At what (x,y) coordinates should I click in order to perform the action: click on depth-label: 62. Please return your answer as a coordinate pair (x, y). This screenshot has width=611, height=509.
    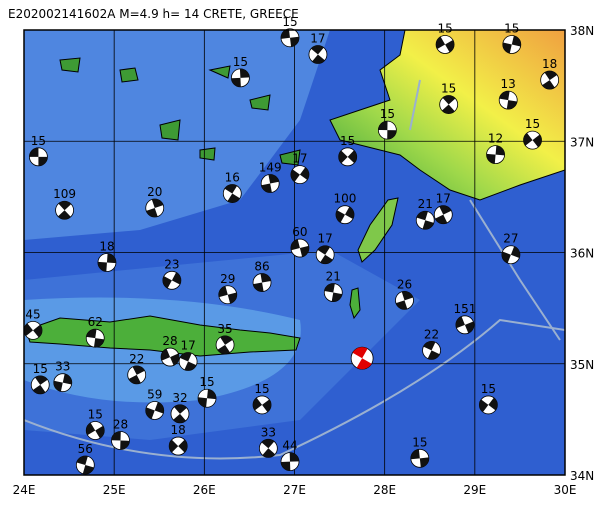
    Looking at the image, I should click on (95, 322).